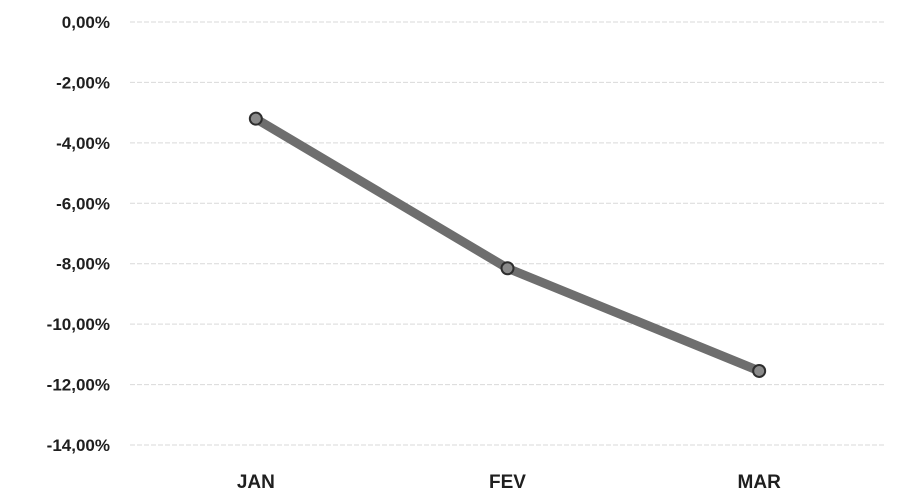 The height and width of the screenshot is (494, 899). Describe the element at coordinates (255, 118) in the screenshot. I see `data-point-jan` at that location.